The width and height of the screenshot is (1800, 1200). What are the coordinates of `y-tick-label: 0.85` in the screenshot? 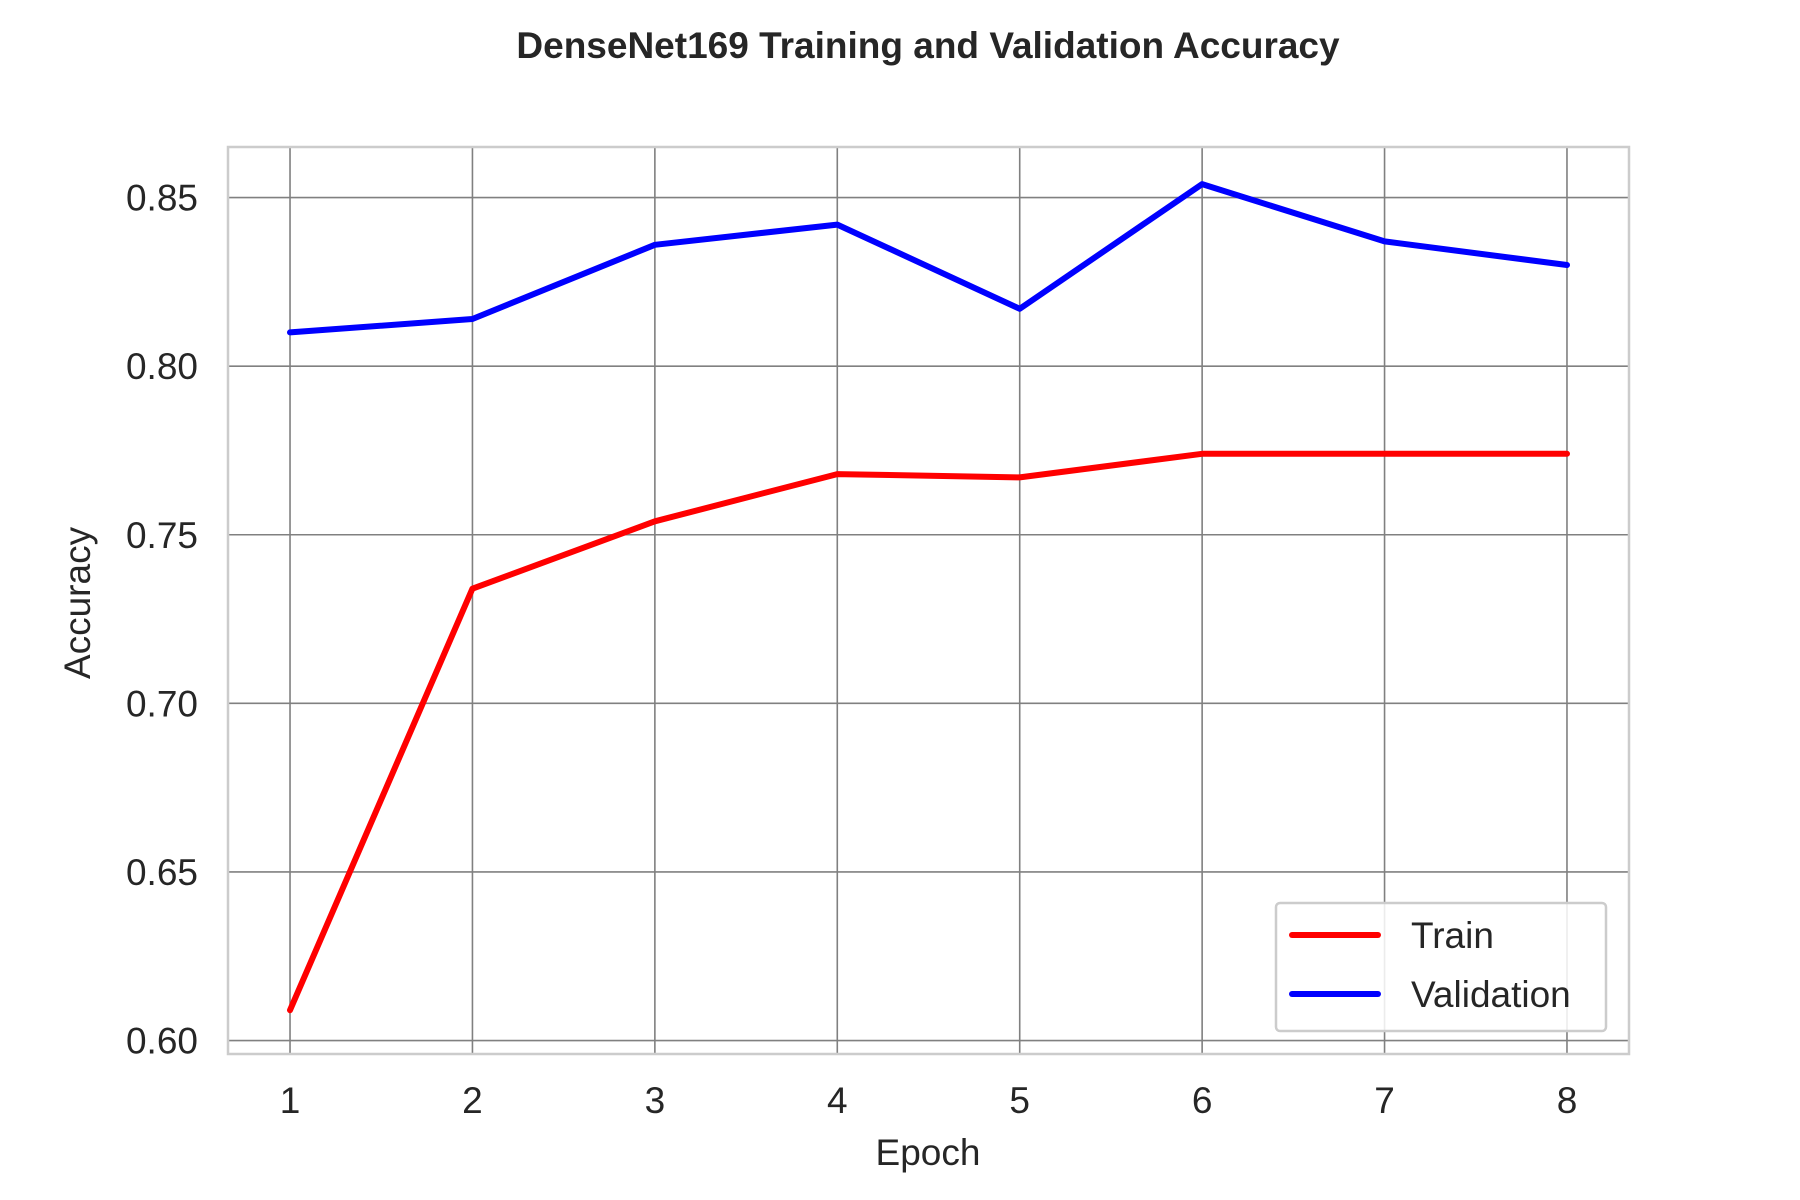 It's located at (162, 198).